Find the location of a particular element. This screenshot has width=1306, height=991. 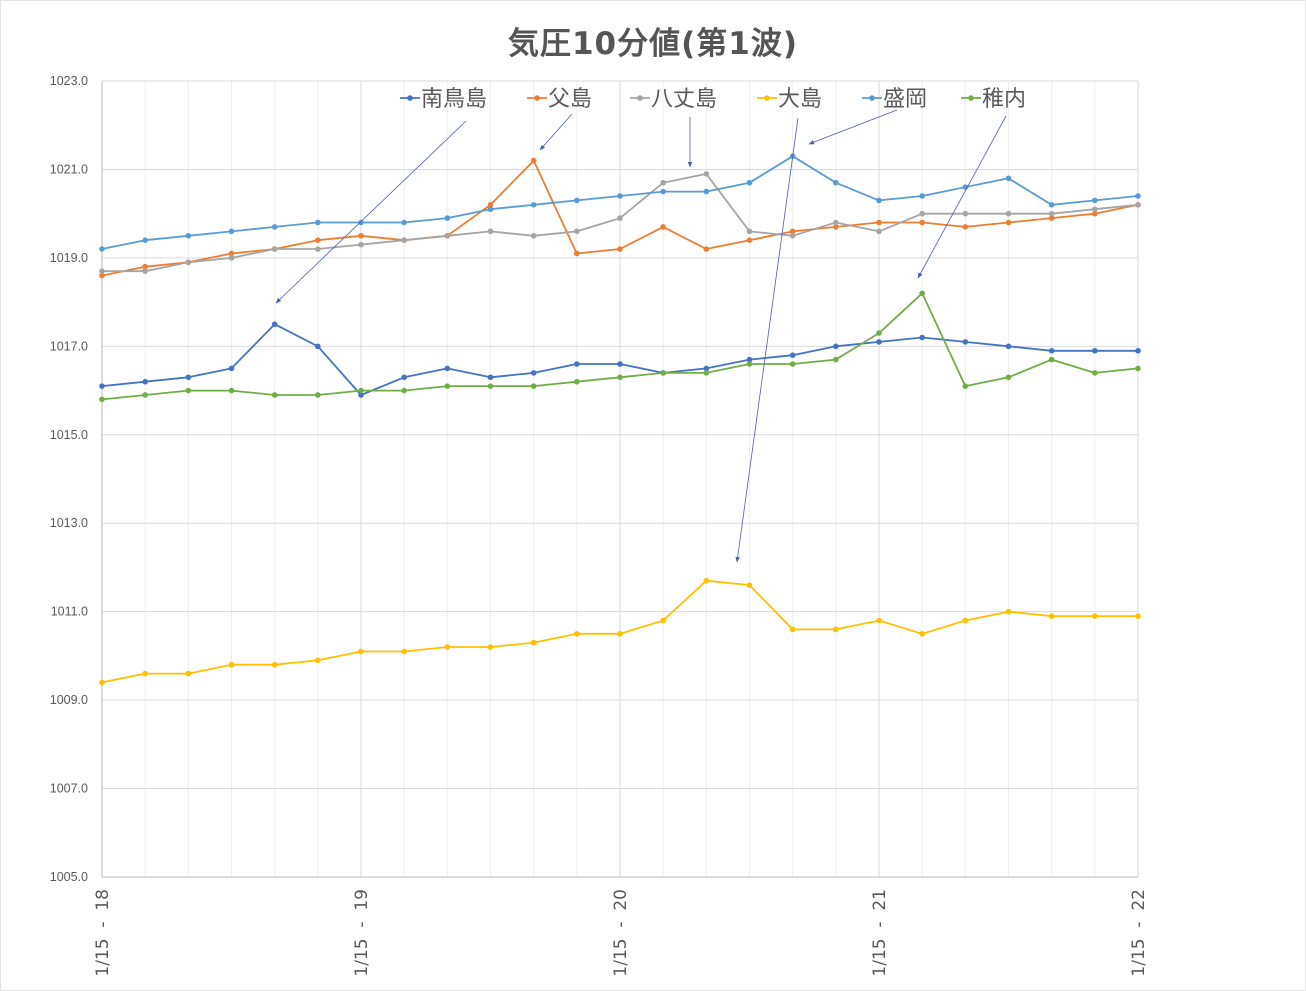

y-tick-label: 1009.0 is located at coordinates (69, 700).